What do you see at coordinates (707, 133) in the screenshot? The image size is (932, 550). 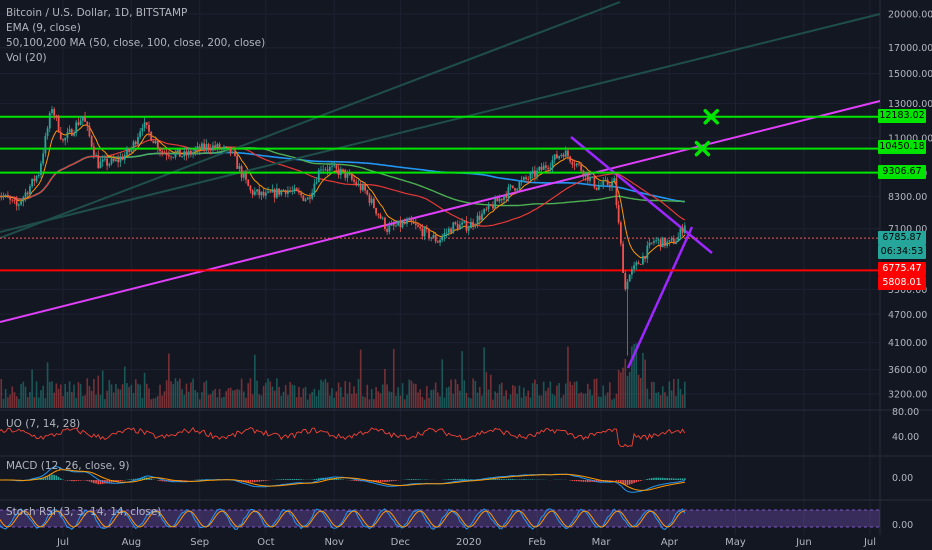 I see `markers` at bounding box center [707, 133].